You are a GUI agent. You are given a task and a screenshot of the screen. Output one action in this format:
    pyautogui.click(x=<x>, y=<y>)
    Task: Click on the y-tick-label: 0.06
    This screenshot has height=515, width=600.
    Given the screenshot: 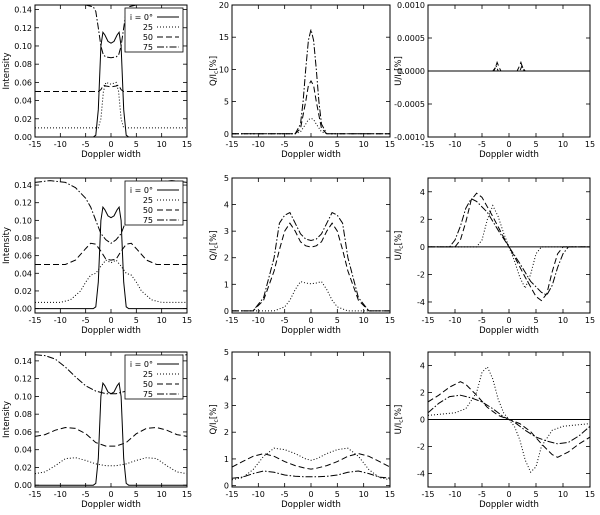 What is the action you would take?
    pyautogui.click(x=23, y=256)
    